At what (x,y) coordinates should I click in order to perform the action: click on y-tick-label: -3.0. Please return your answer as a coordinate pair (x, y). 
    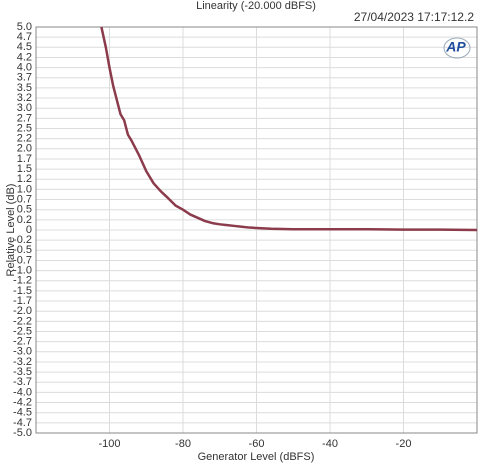
    Looking at the image, I should click on (22, 352).